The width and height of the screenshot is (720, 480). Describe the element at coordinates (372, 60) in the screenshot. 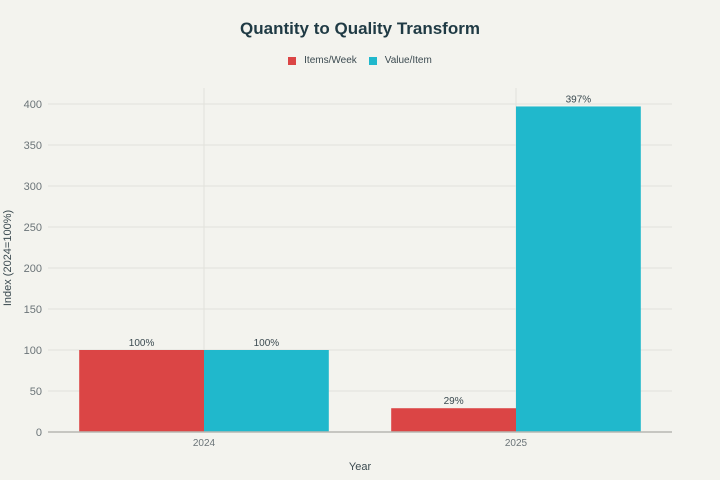

I see `legend-swatch-cyan` at that location.